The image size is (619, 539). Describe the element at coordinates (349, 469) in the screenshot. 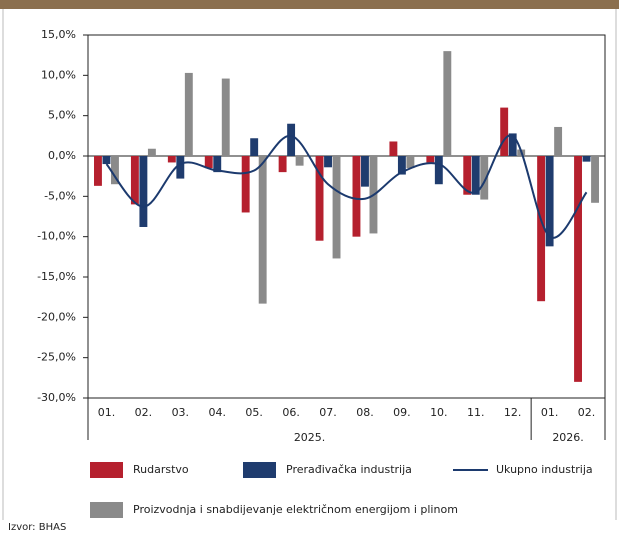

I see `legend-label: Prerađivačka industrija` at that location.